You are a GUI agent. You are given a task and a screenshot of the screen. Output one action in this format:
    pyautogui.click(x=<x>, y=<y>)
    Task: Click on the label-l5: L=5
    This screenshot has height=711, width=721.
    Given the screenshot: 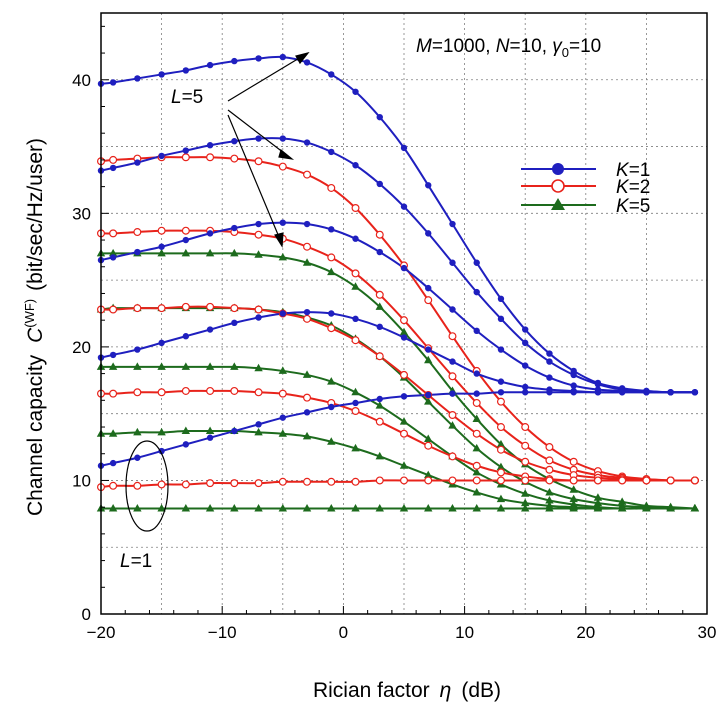 What is the action you would take?
    pyautogui.click(x=187, y=97)
    